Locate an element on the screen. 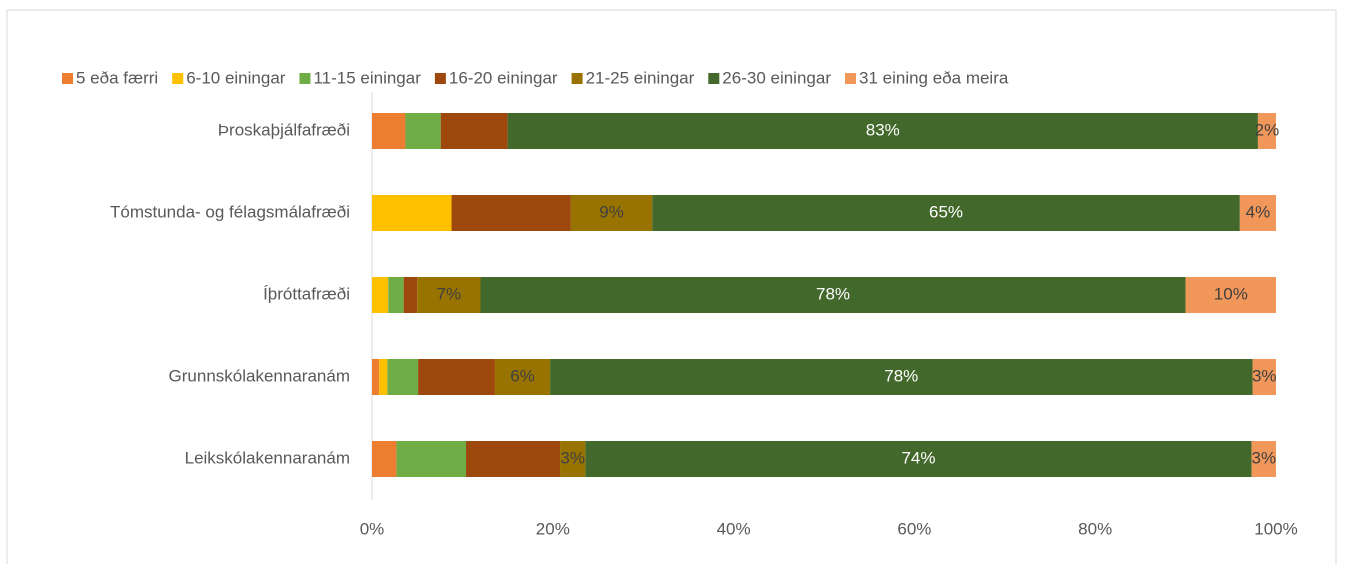 Image resolution: width=1348 pixels, height=564 pixels. x-tick-label: 100% is located at coordinates (1275, 528).